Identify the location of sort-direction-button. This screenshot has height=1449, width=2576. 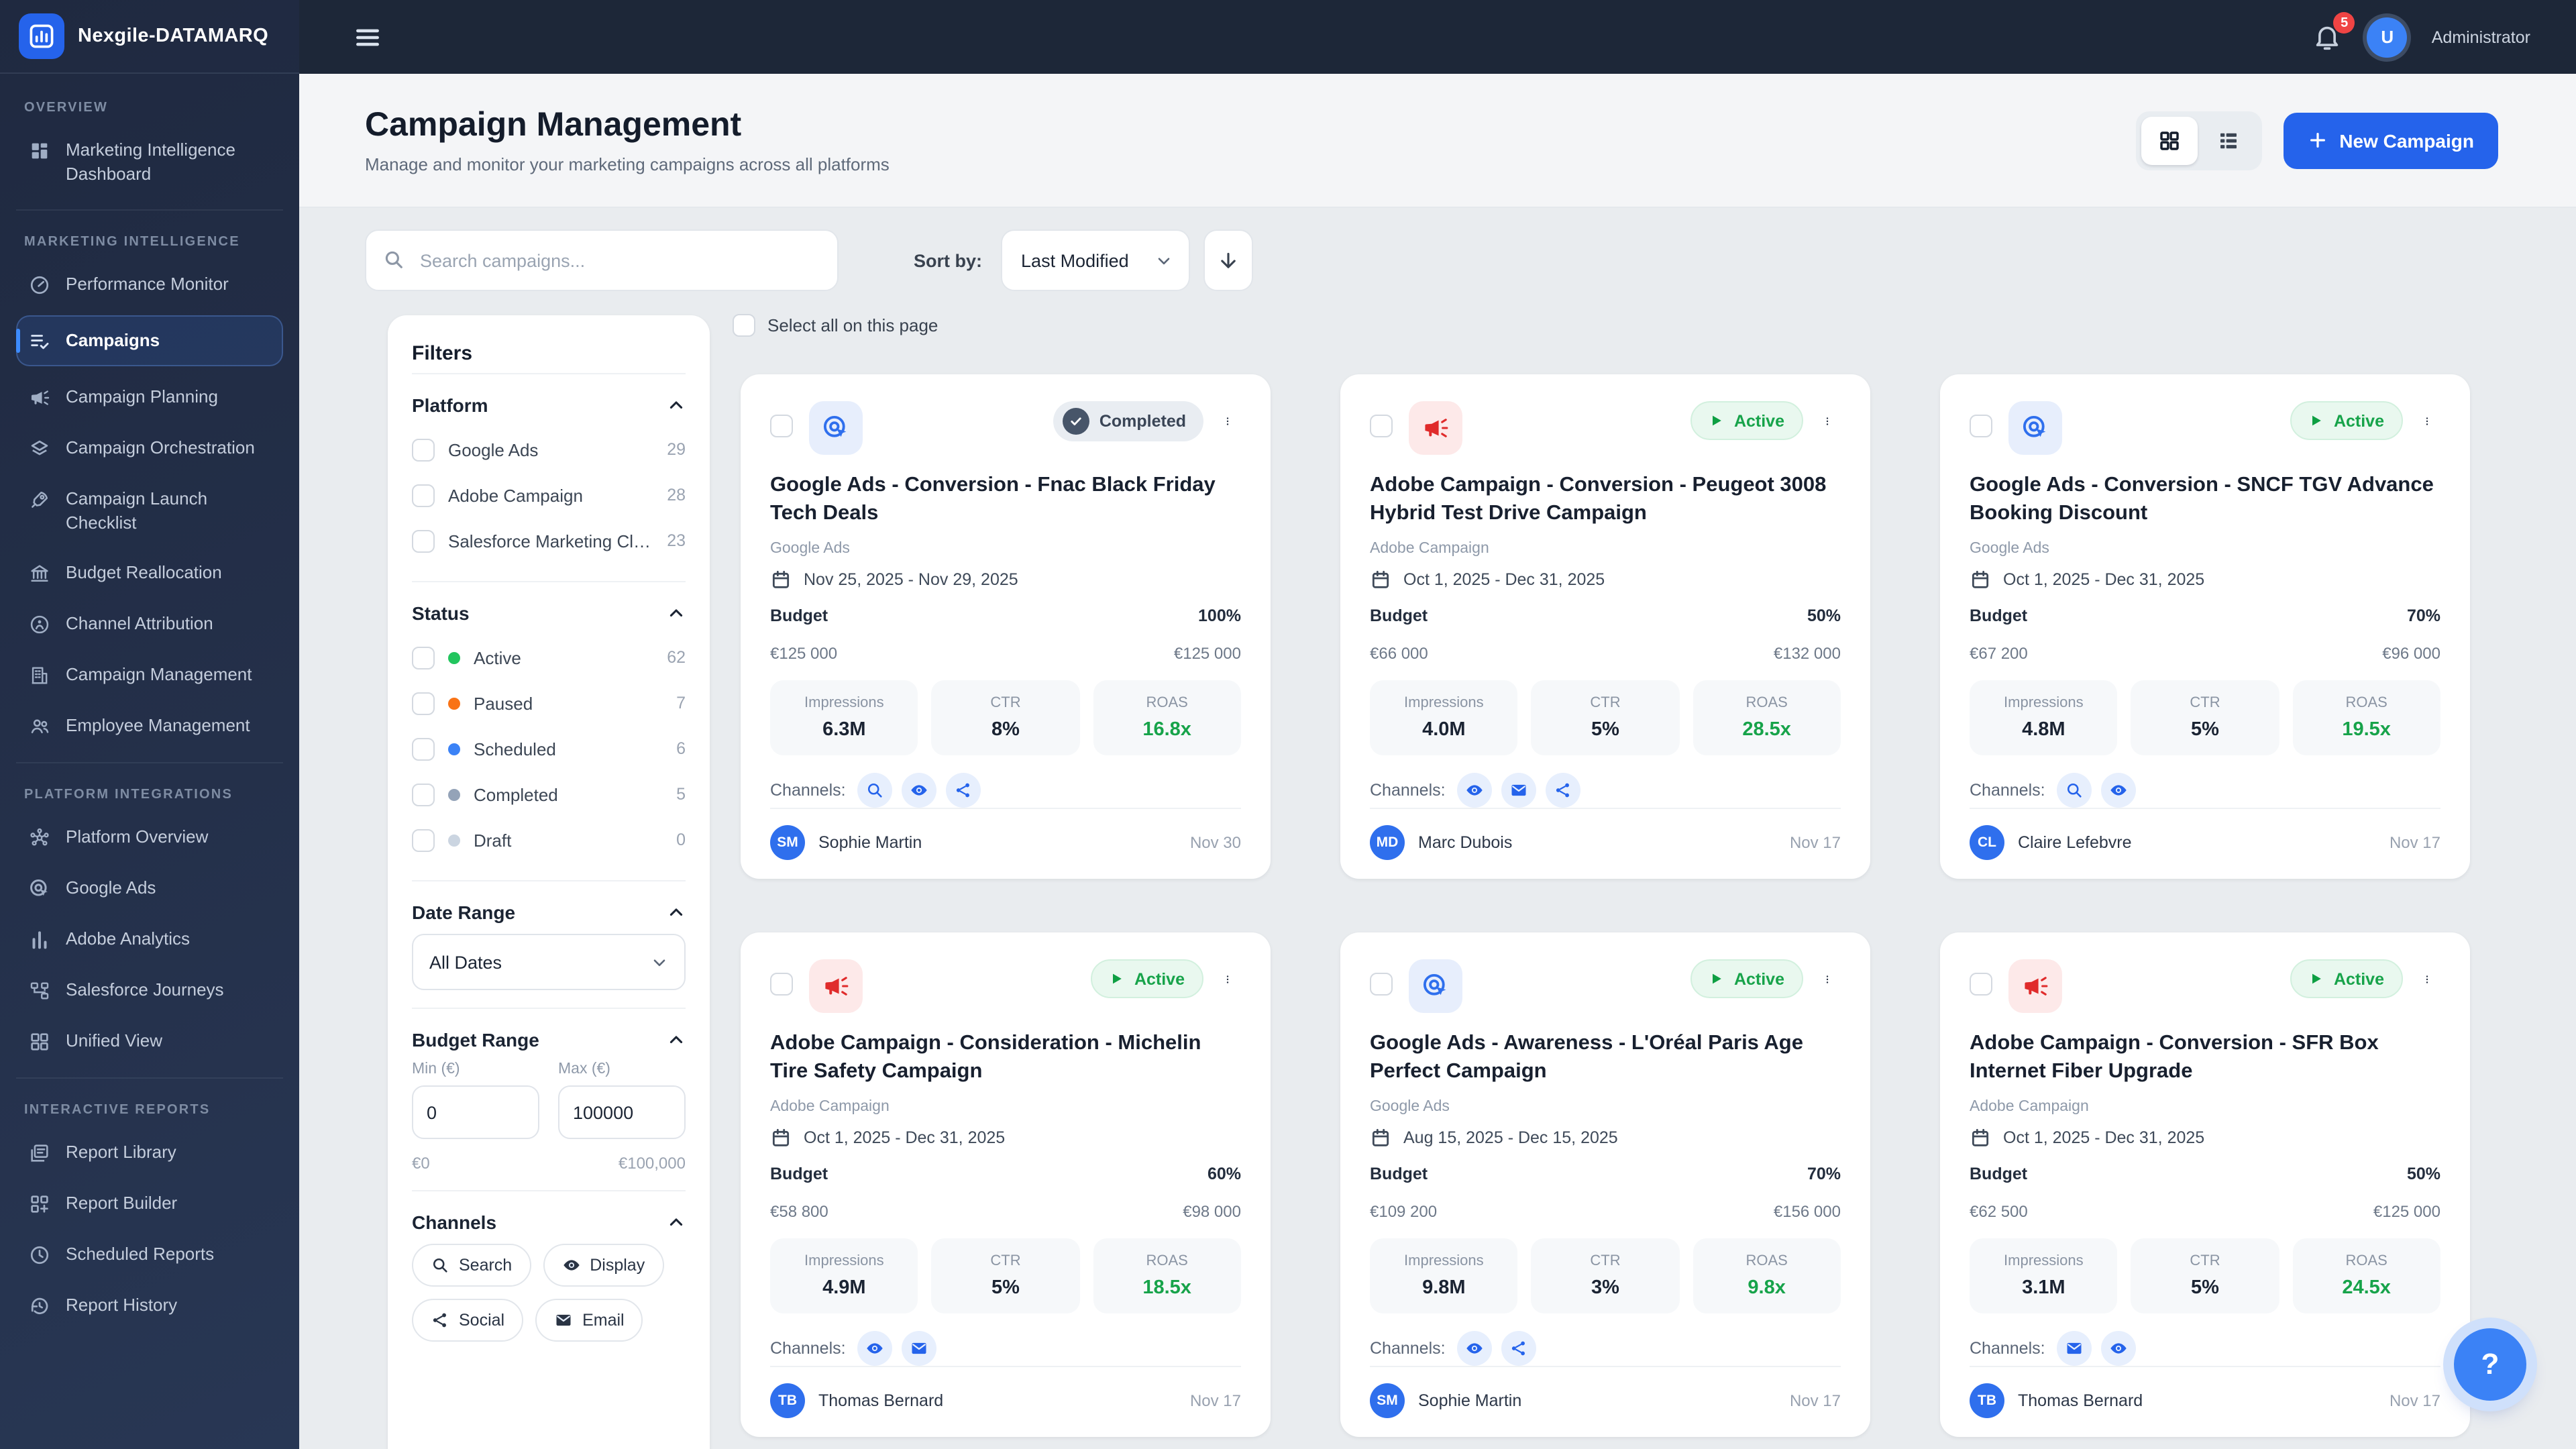
(1228, 260).